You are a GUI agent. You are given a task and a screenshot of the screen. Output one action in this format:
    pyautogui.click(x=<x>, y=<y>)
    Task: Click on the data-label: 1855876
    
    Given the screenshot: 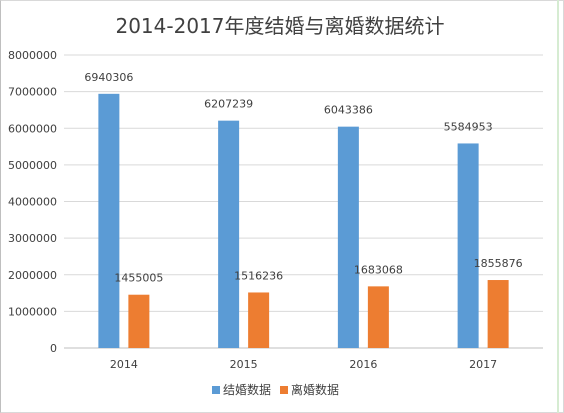 What is the action you would take?
    pyautogui.click(x=498, y=263)
    